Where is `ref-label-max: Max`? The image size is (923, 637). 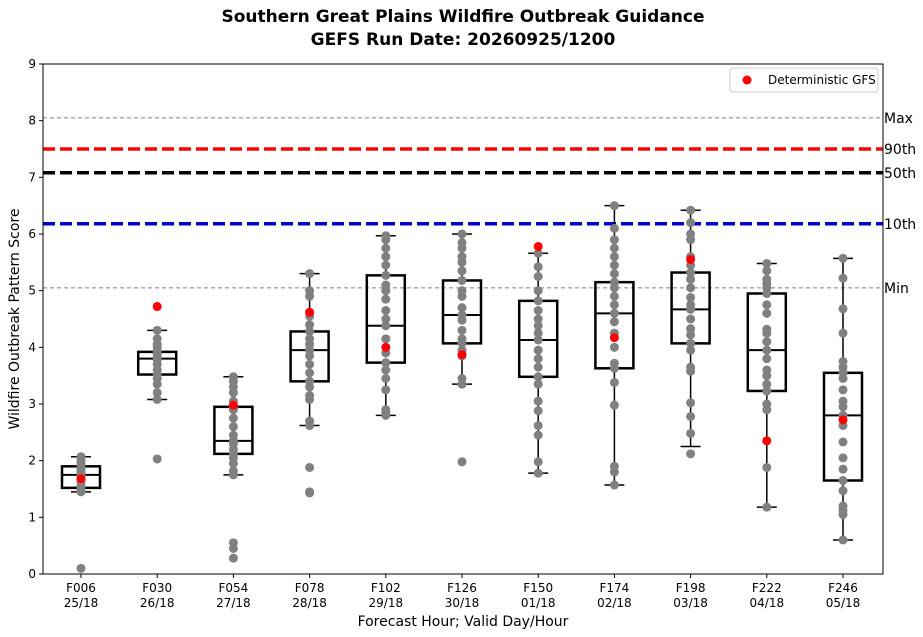
ref-label-max: Max is located at coordinates (898, 119).